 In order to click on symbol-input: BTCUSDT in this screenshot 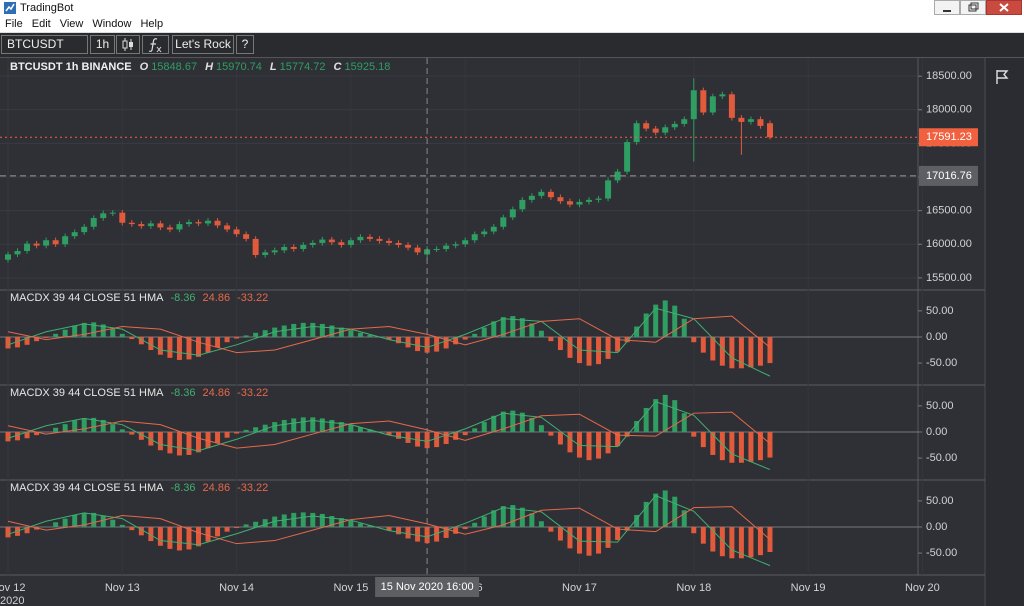, I will do `click(44, 44)`.